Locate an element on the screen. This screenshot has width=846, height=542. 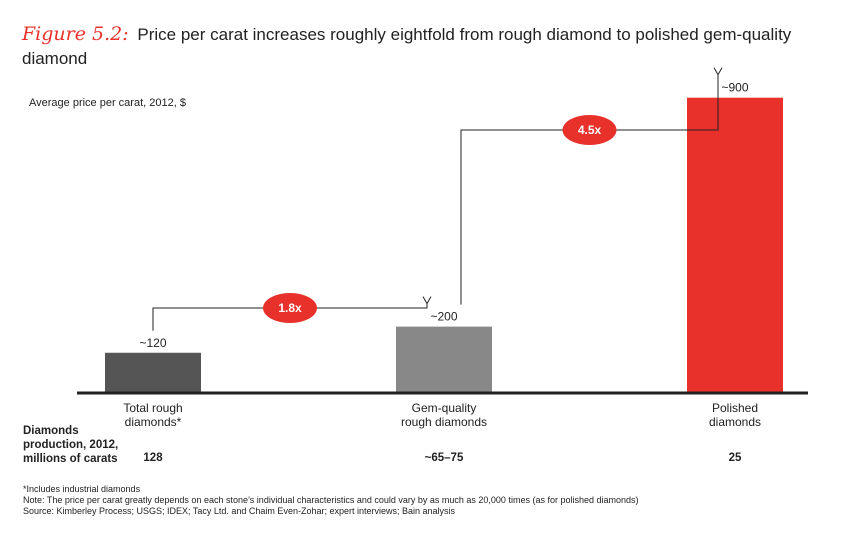
multiplier-label: 4.5x is located at coordinates (590, 130).